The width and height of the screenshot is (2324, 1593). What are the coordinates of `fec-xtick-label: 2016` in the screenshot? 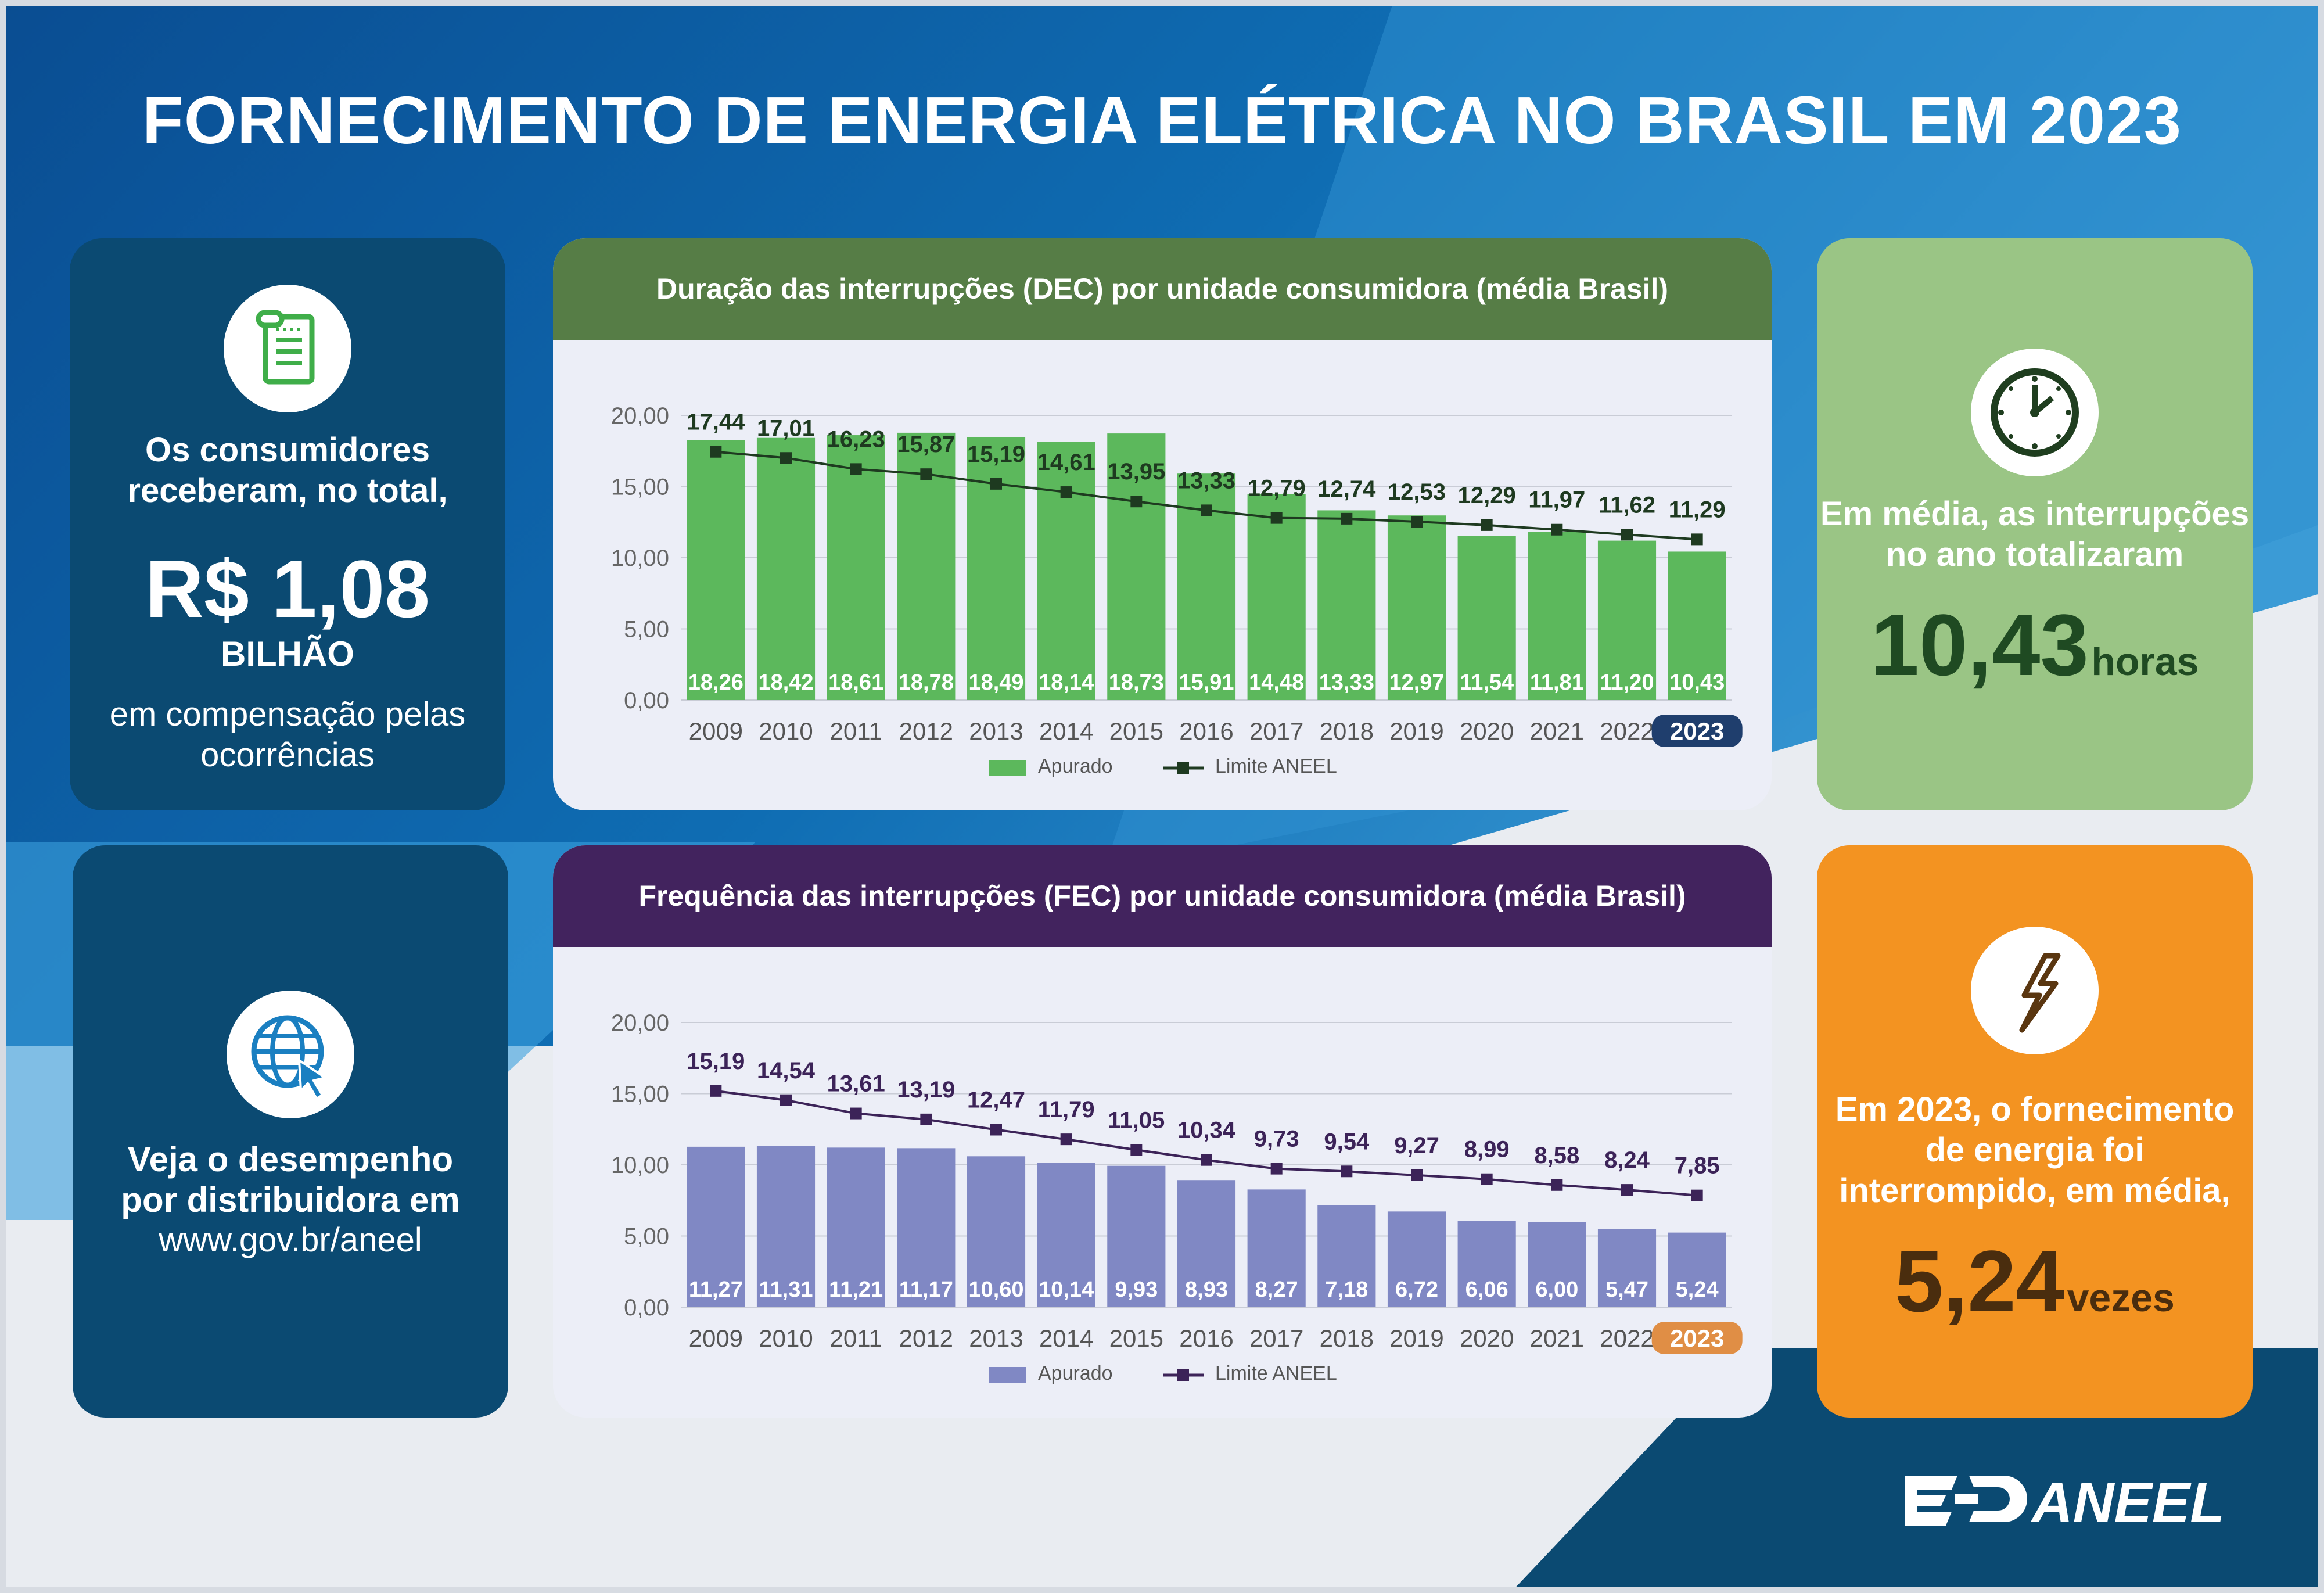 It's located at (1206, 1338).